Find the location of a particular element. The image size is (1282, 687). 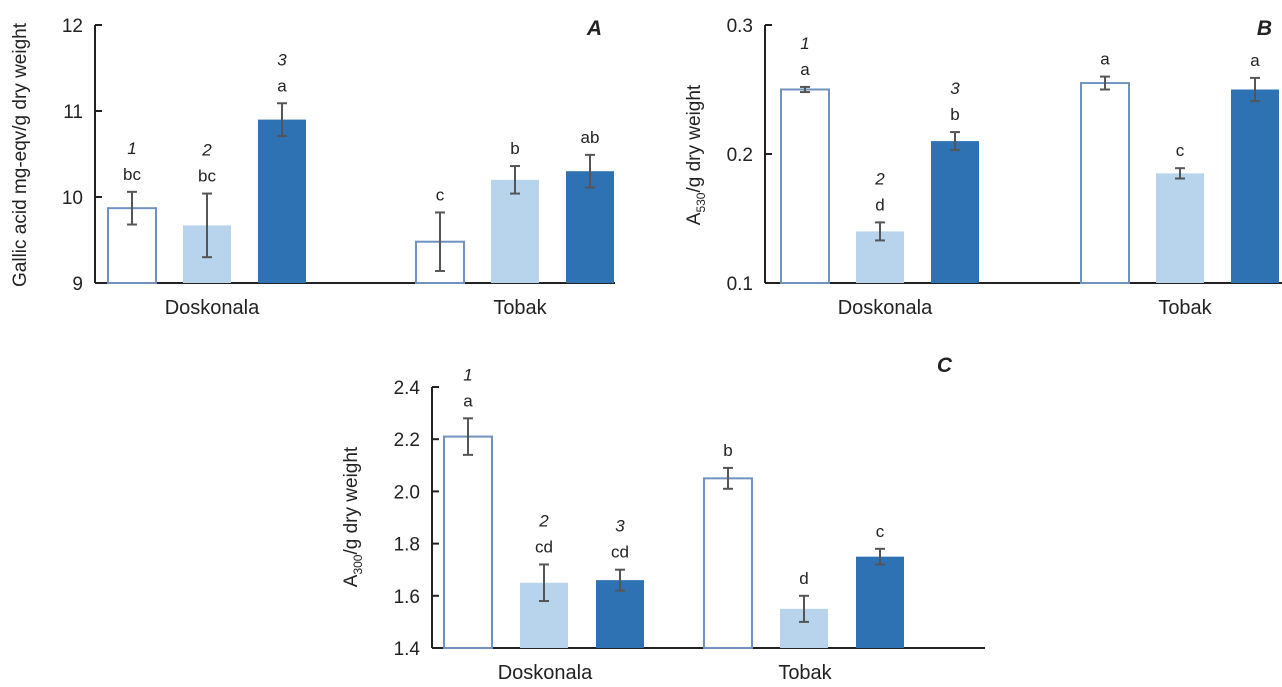

panel-label: A is located at coordinates (594, 28).